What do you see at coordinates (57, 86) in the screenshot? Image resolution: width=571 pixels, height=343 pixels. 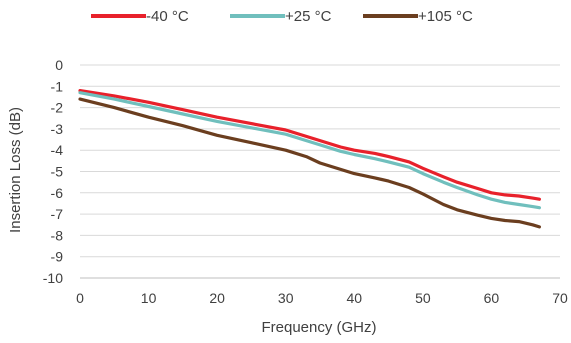 I see `y-tick-label: -1` at bounding box center [57, 86].